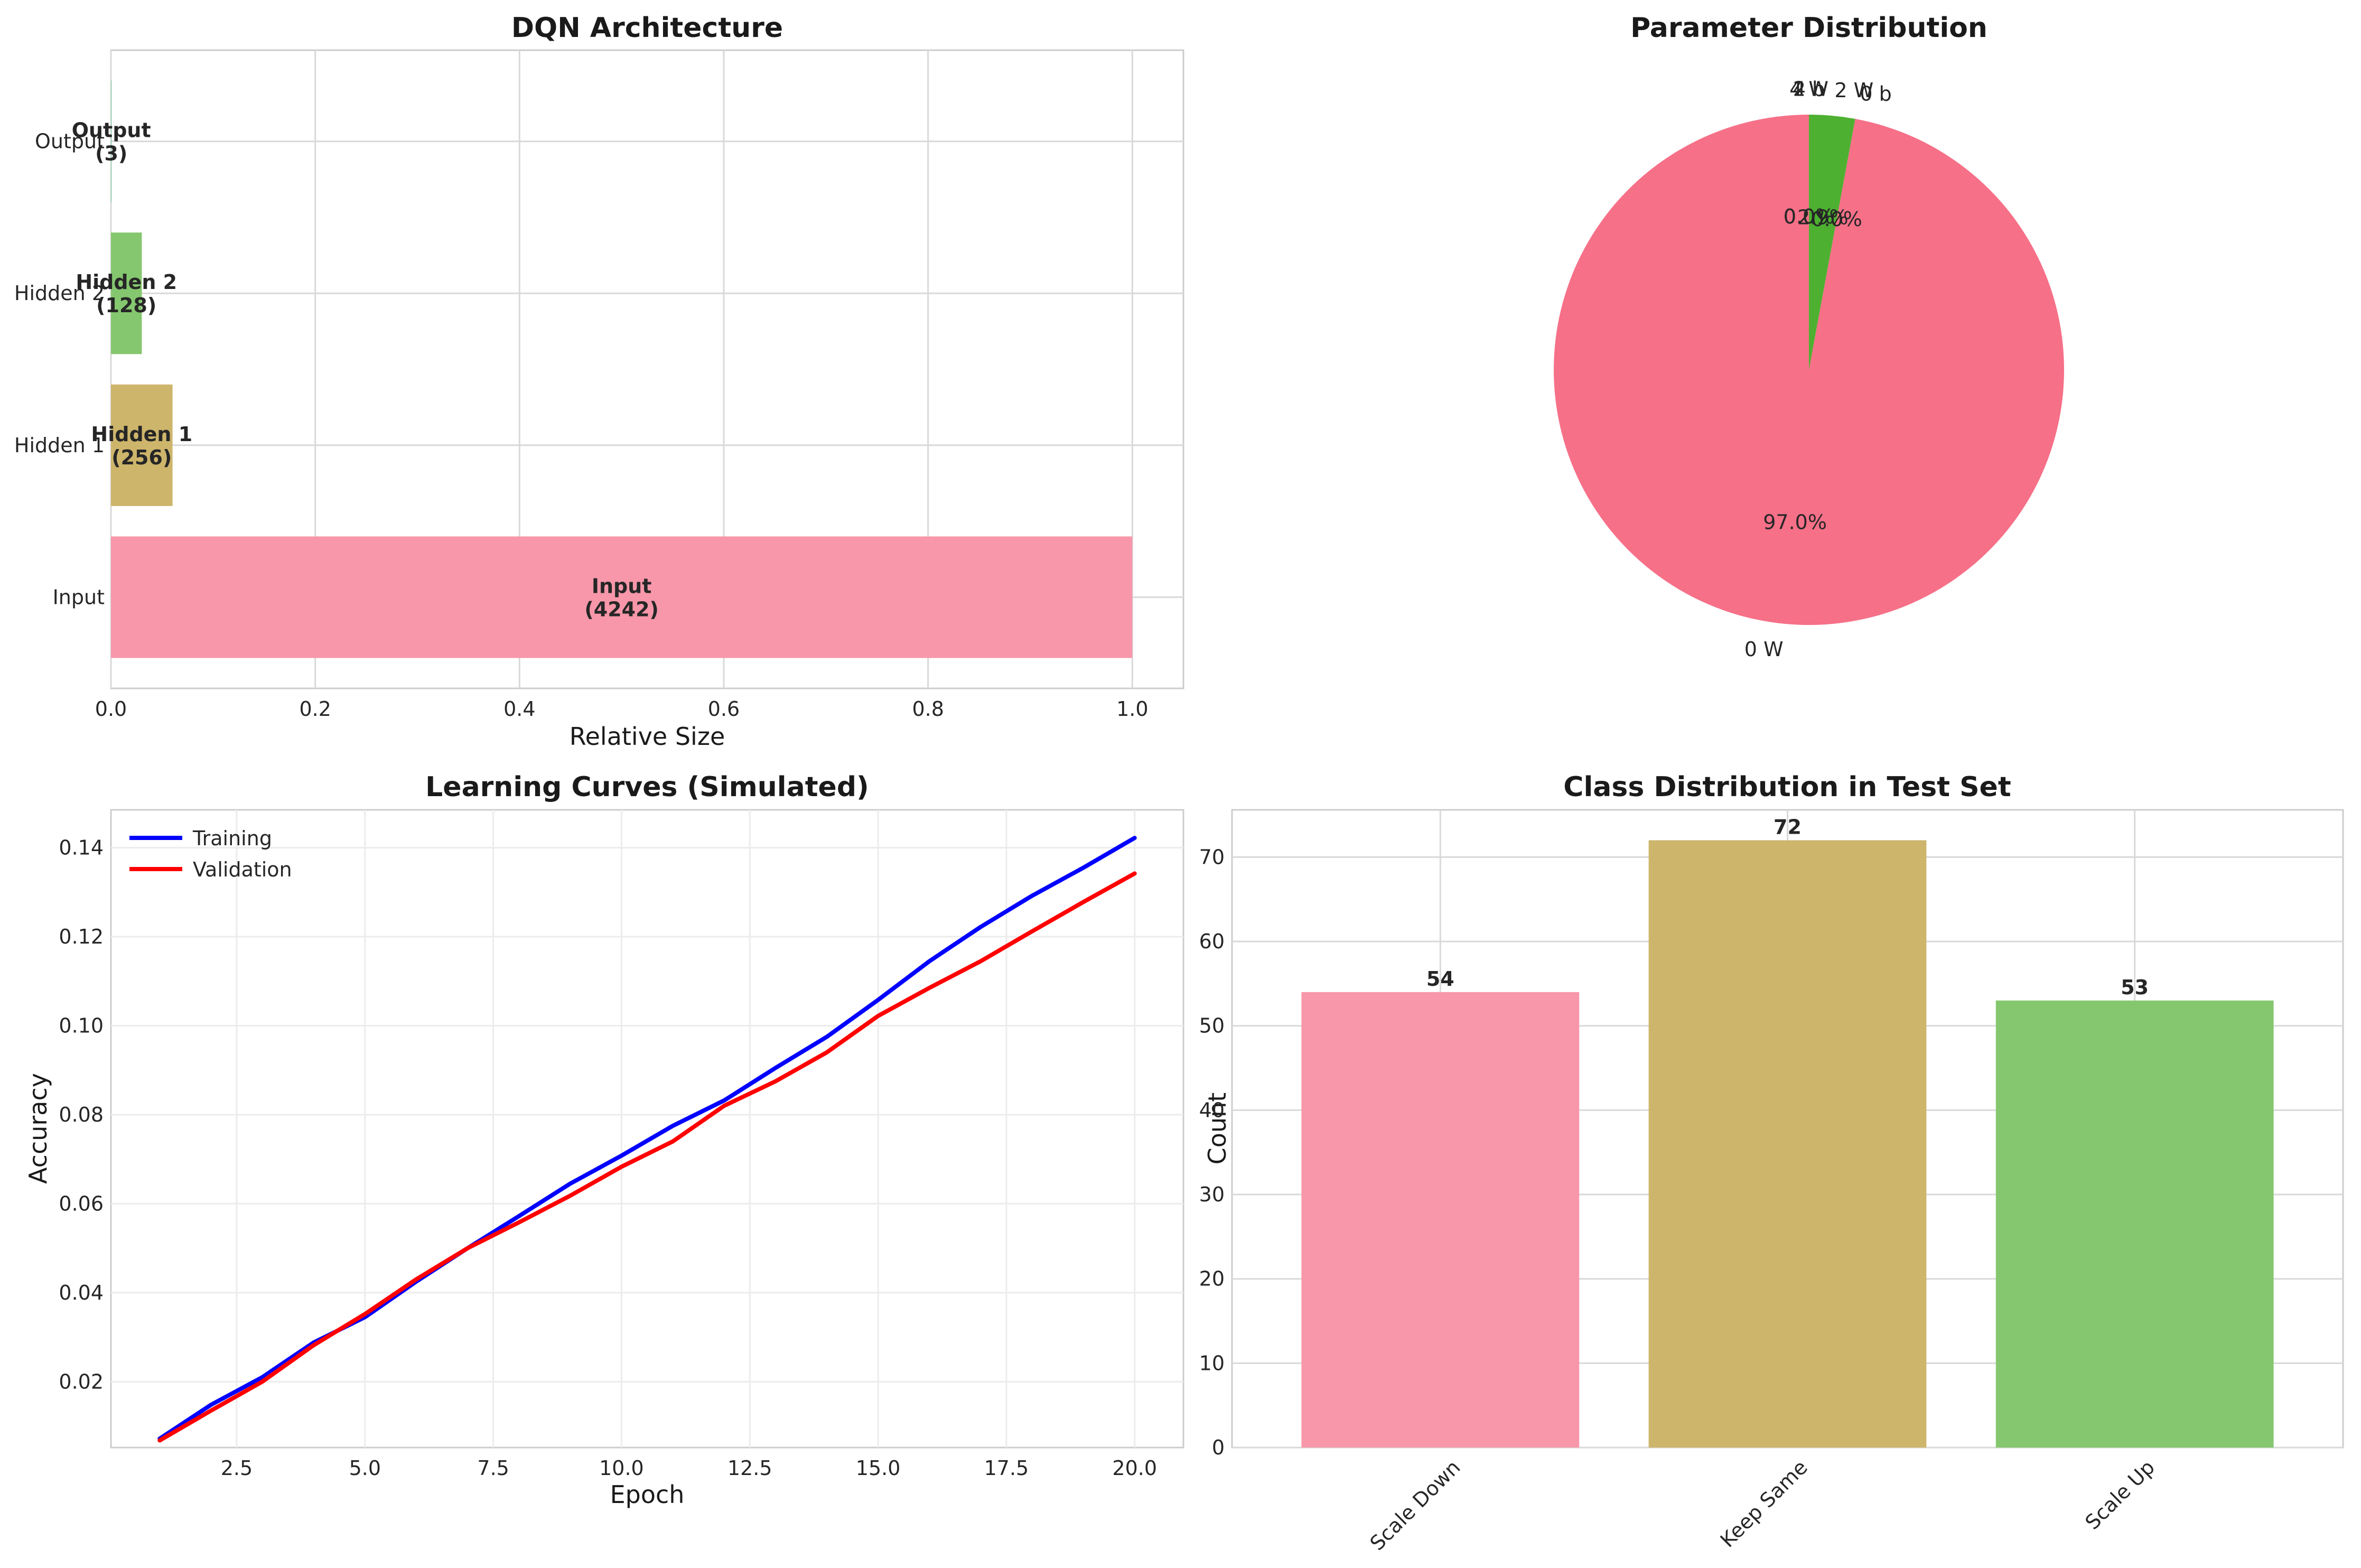 The width and height of the screenshot is (2361, 1568). Describe the element at coordinates (621, 1468) in the screenshot. I see `learning-x-tick-label: 10.0` at that location.